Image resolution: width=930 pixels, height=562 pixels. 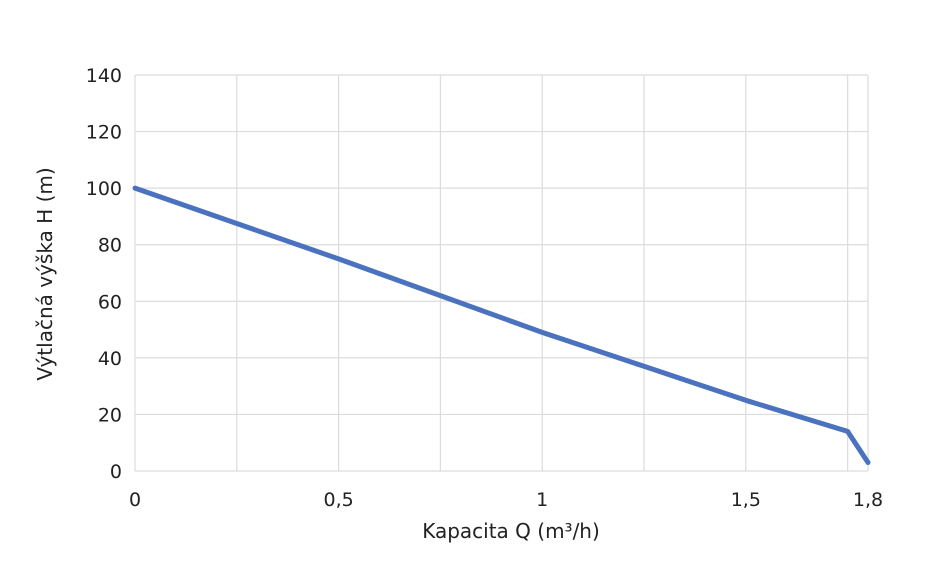 I want to click on x-tick-label: 0,5, so click(x=339, y=500).